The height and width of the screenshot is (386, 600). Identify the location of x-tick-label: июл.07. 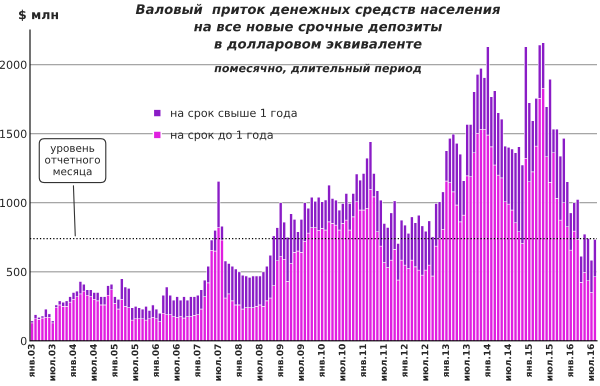
(218, 362).